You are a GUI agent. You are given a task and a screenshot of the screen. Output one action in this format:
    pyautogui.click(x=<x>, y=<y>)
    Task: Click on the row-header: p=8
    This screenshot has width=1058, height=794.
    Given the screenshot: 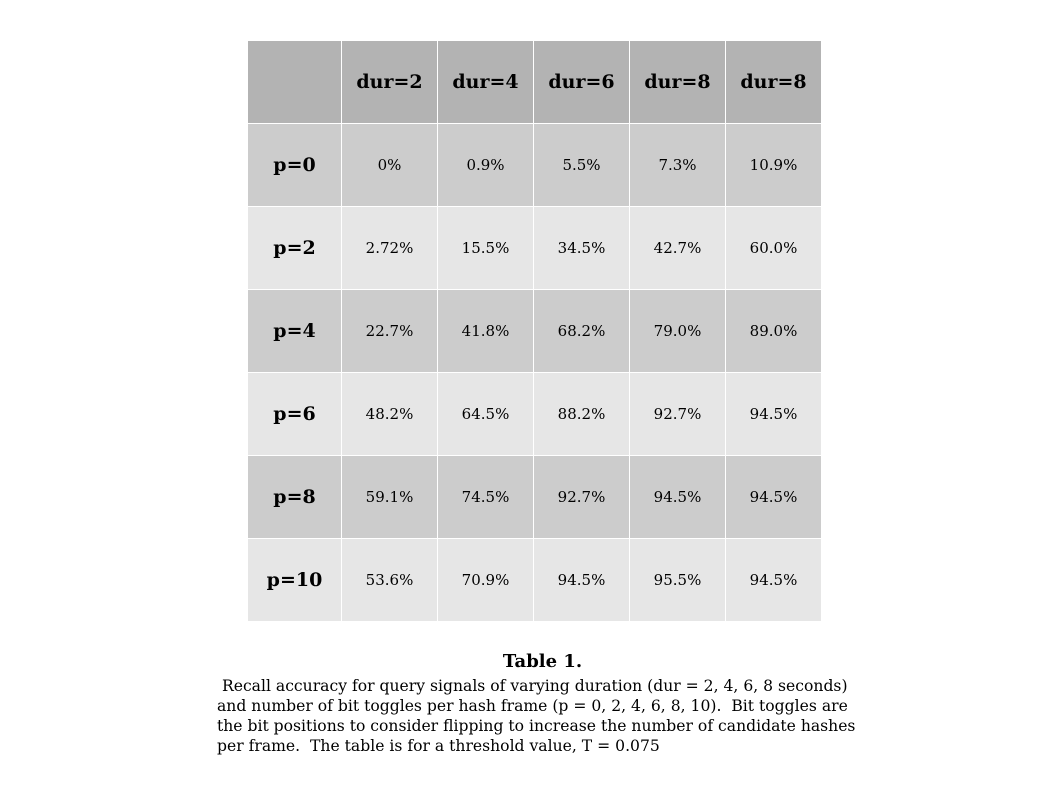 What is the action you would take?
    pyautogui.click(x=294, y=497)
    